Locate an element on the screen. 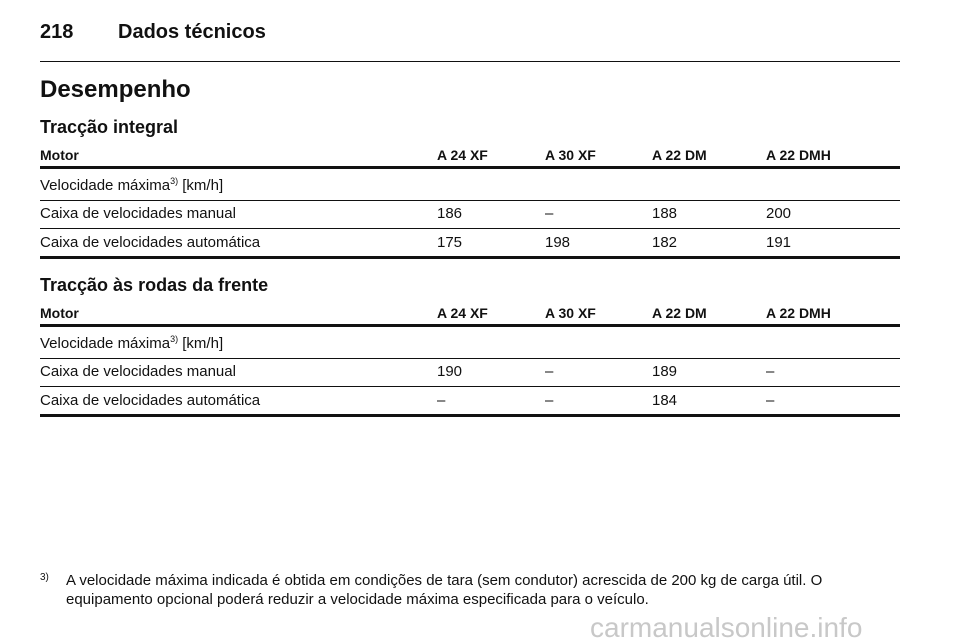  section-title: Tracção integral is located at coordinates (109, 127).